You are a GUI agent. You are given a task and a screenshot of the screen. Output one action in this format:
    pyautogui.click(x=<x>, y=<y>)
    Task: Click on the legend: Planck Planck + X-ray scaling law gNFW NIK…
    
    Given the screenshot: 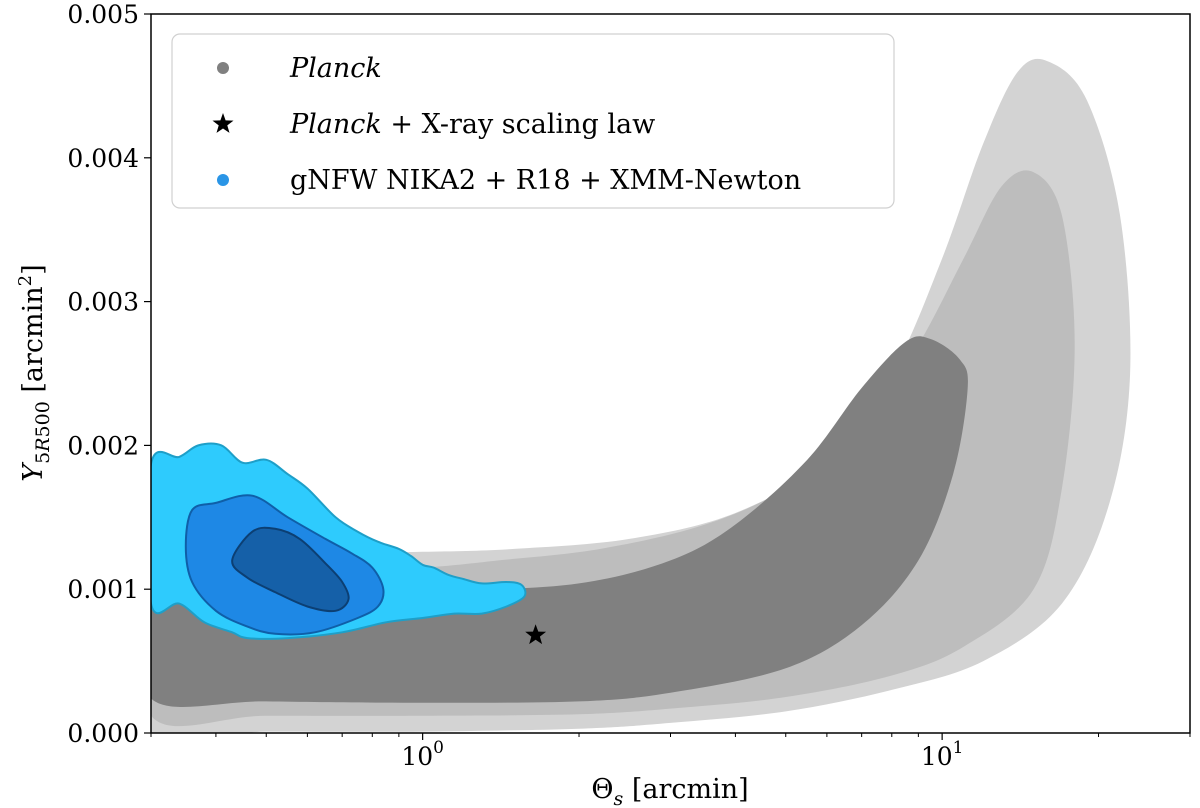 What is the action you would take?
    pyautogui.click(x=533, y=121)
    